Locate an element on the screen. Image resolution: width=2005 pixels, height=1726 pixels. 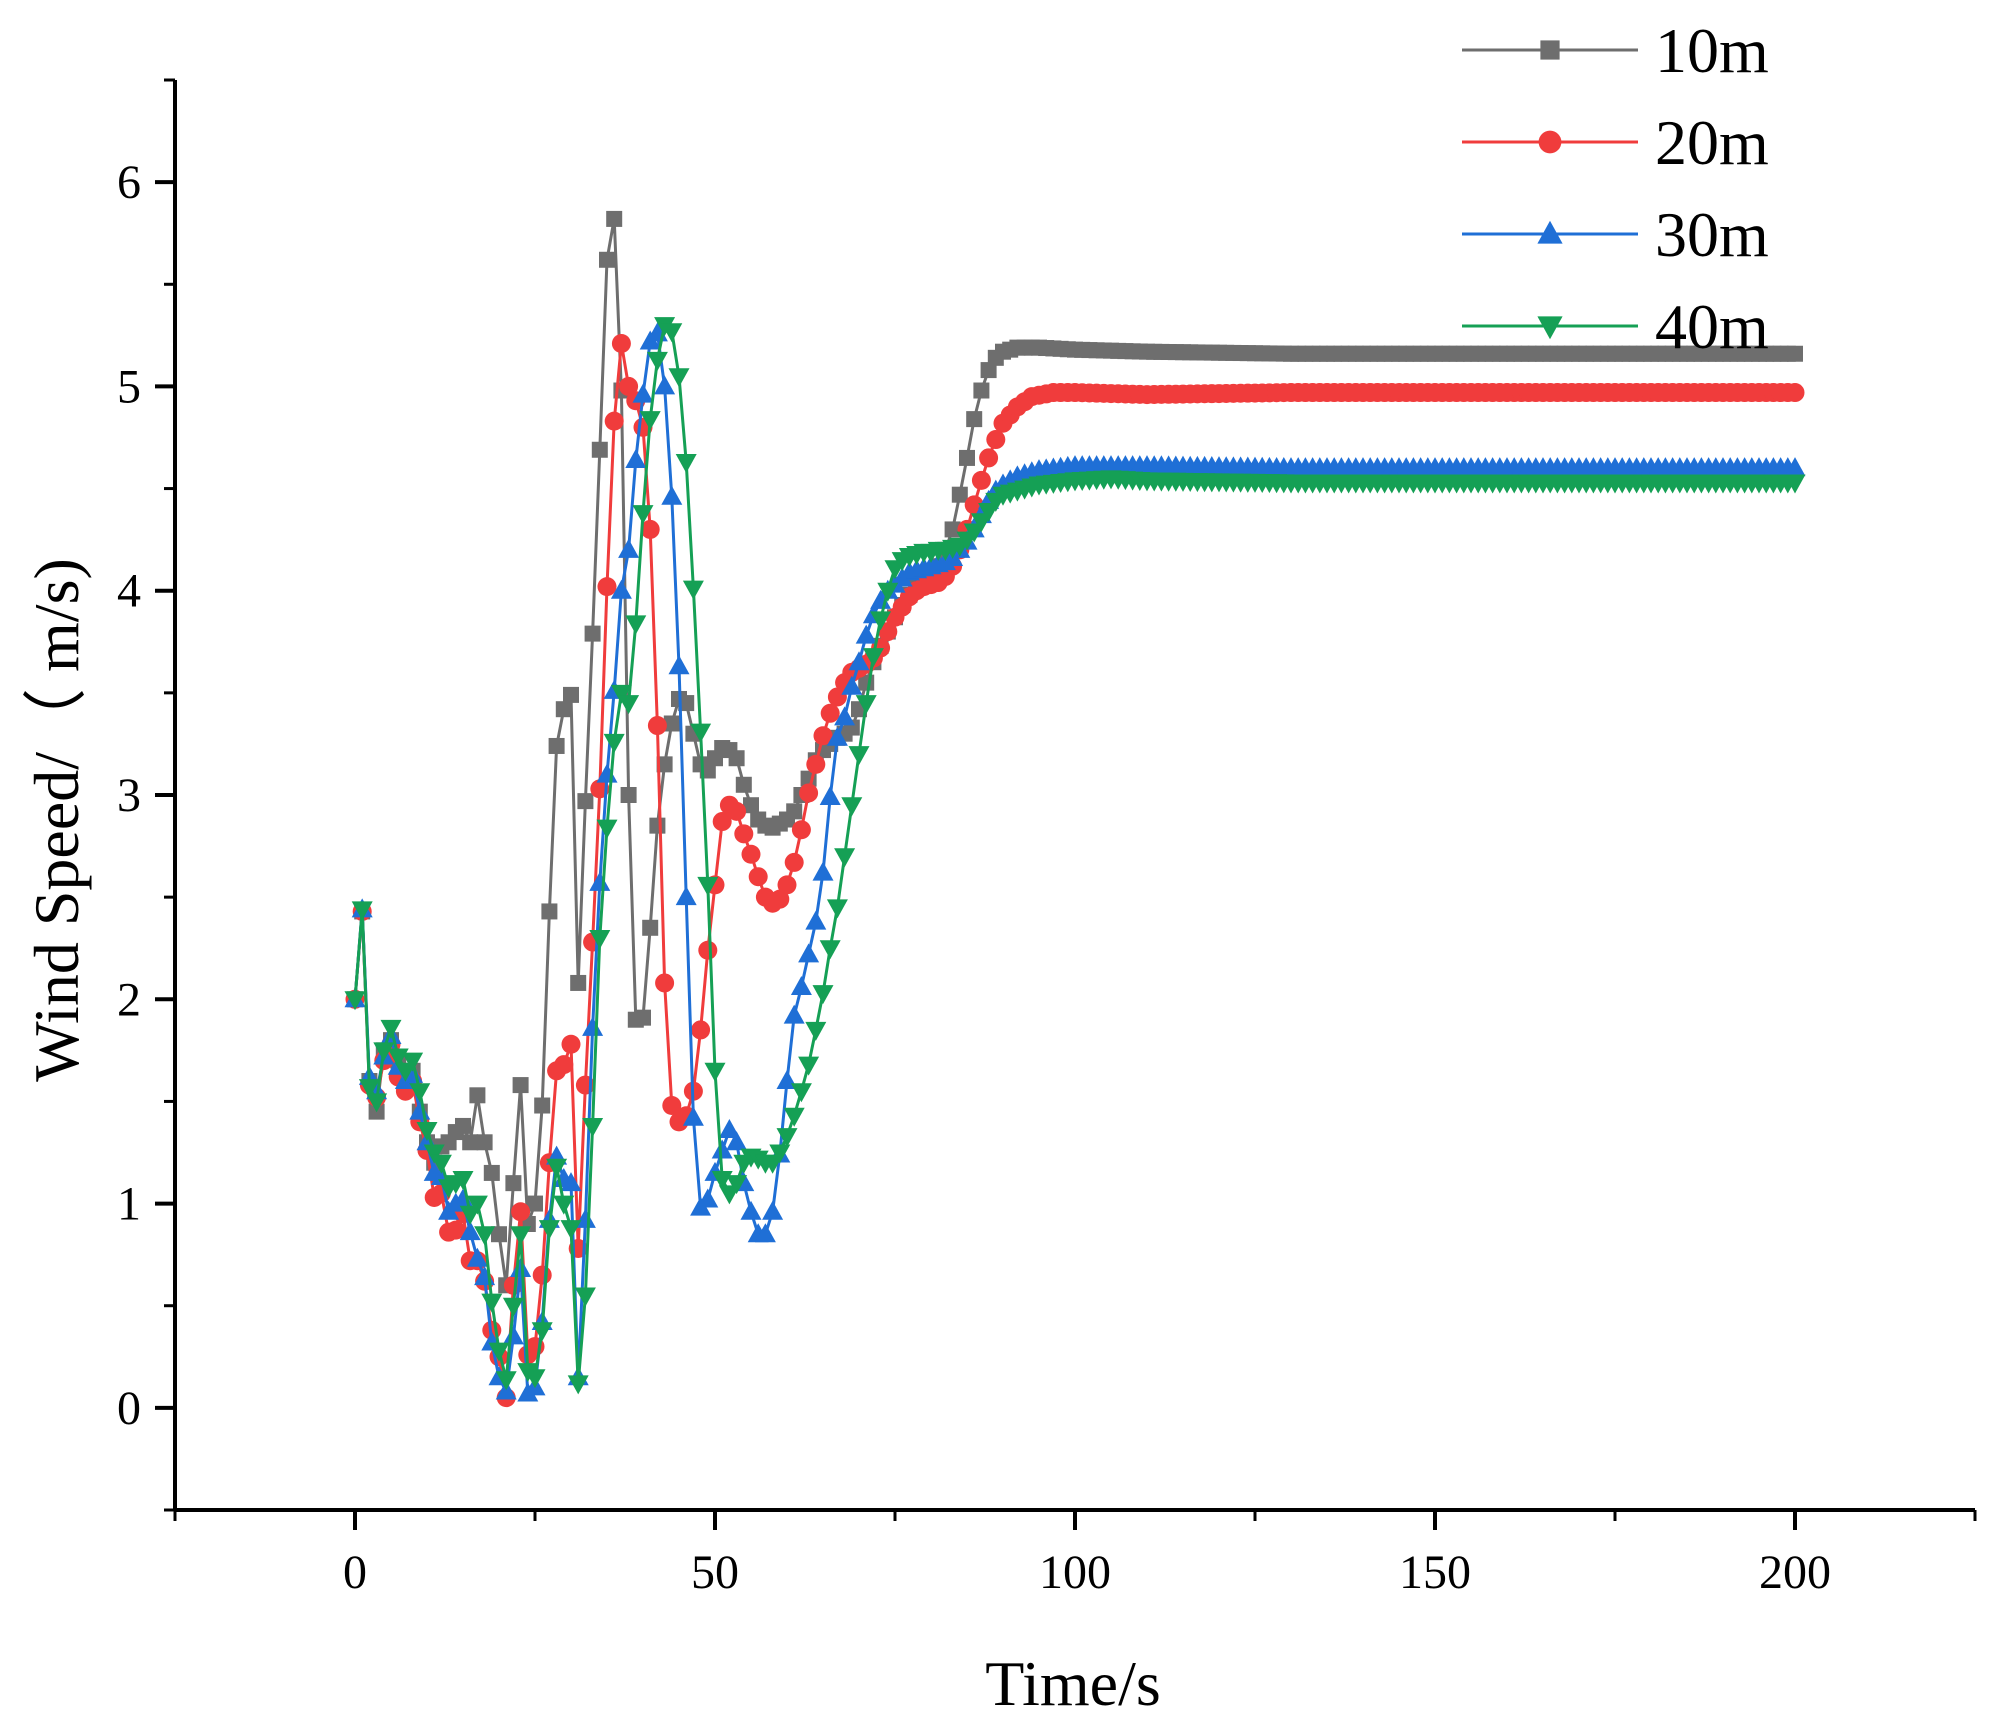
y-axis-title: Wind Speed/（ m/s) is located at coordinates (56, 820).